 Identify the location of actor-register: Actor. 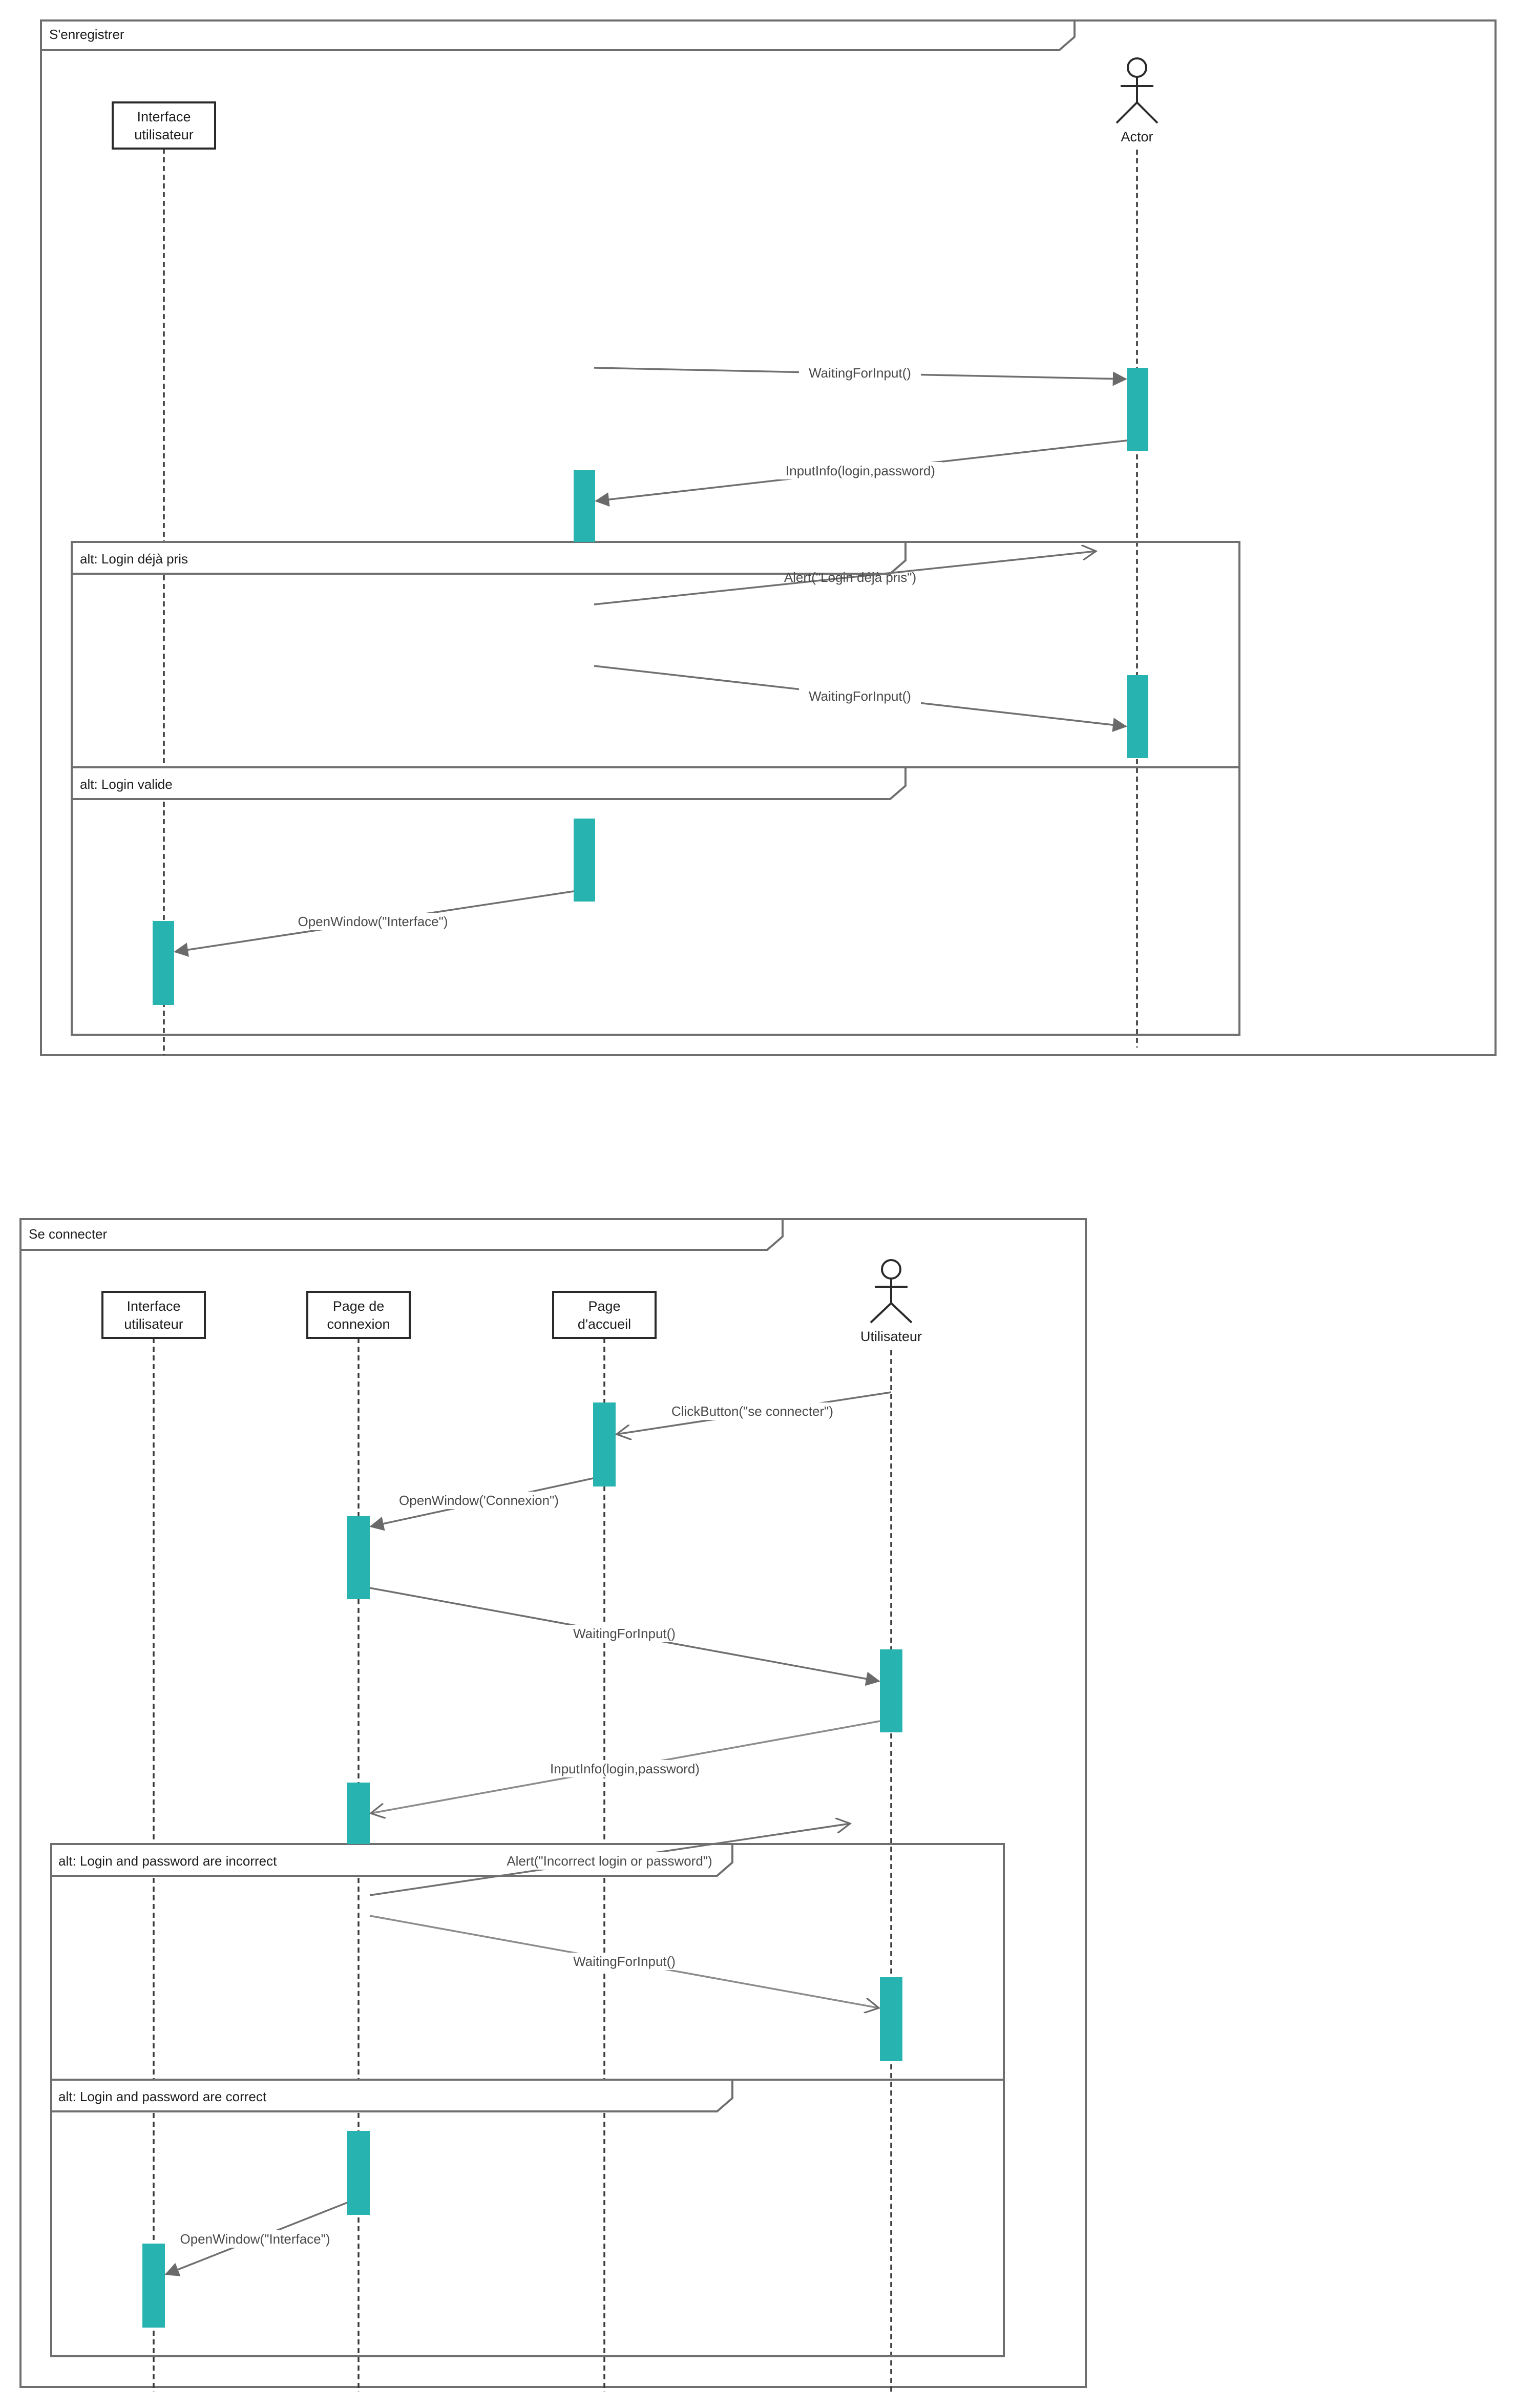
(1137, 100).